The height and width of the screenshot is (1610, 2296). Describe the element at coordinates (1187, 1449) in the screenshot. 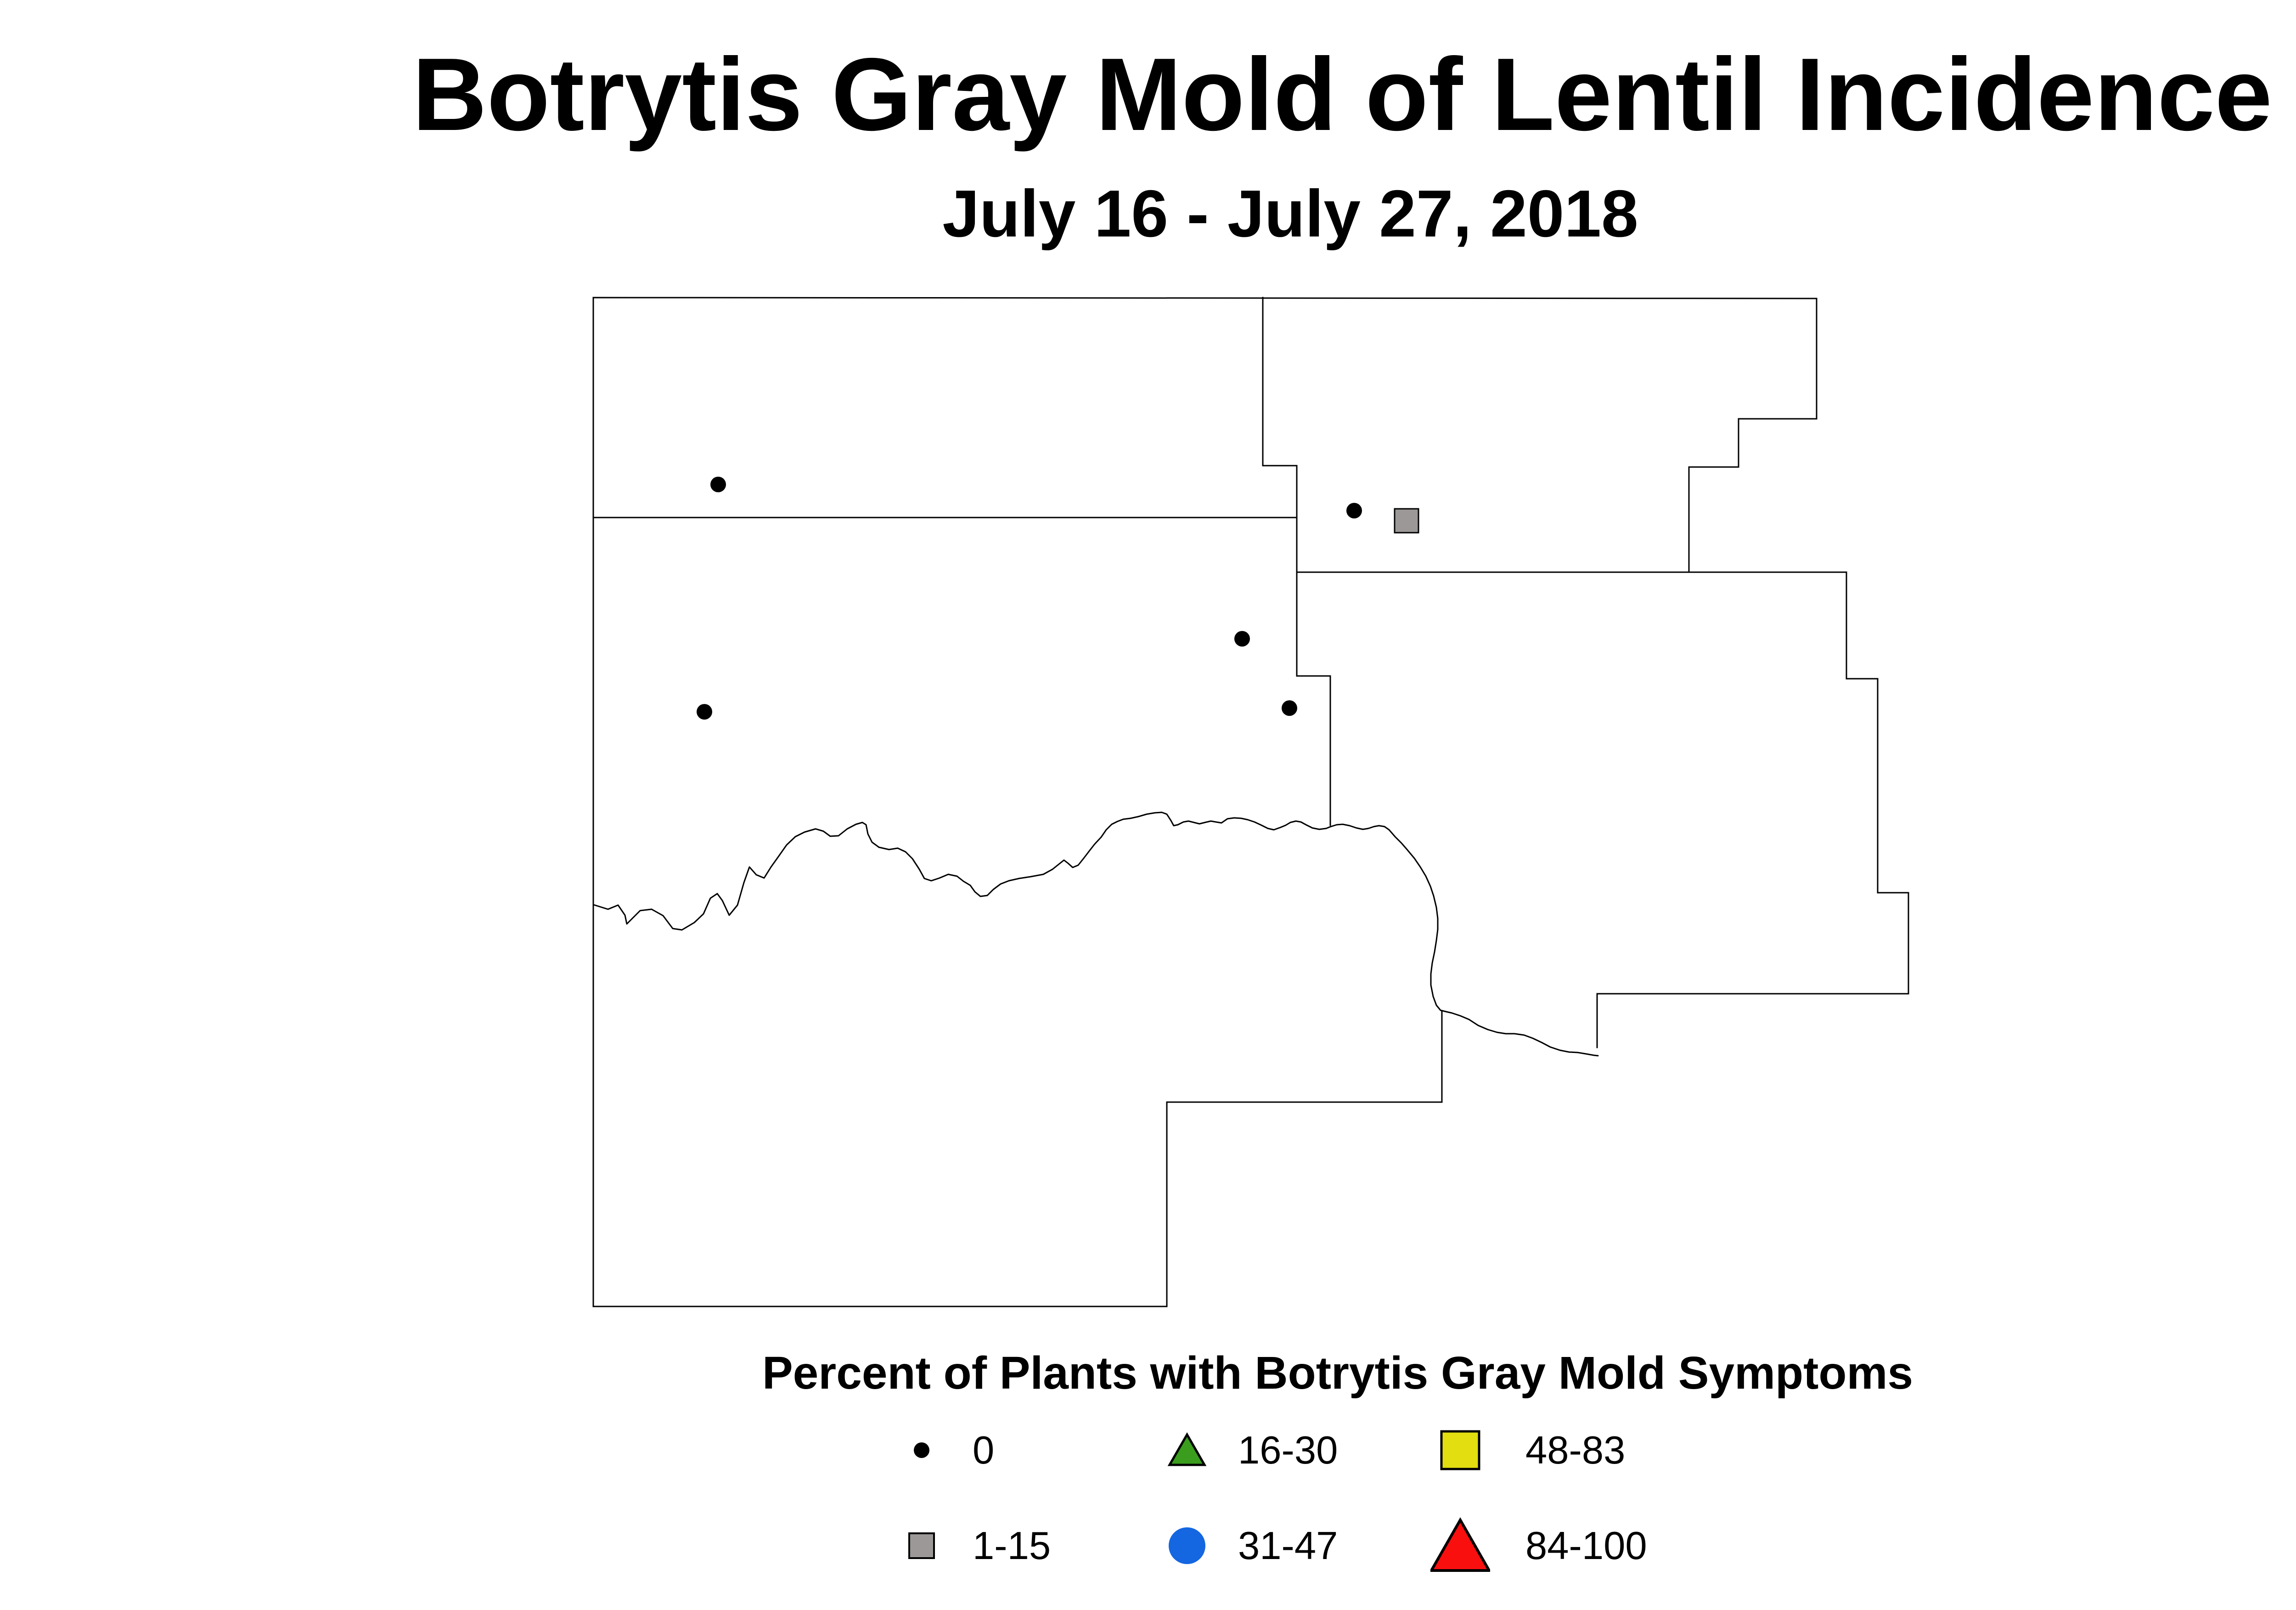

I see `green-triangle-icon` at that location.